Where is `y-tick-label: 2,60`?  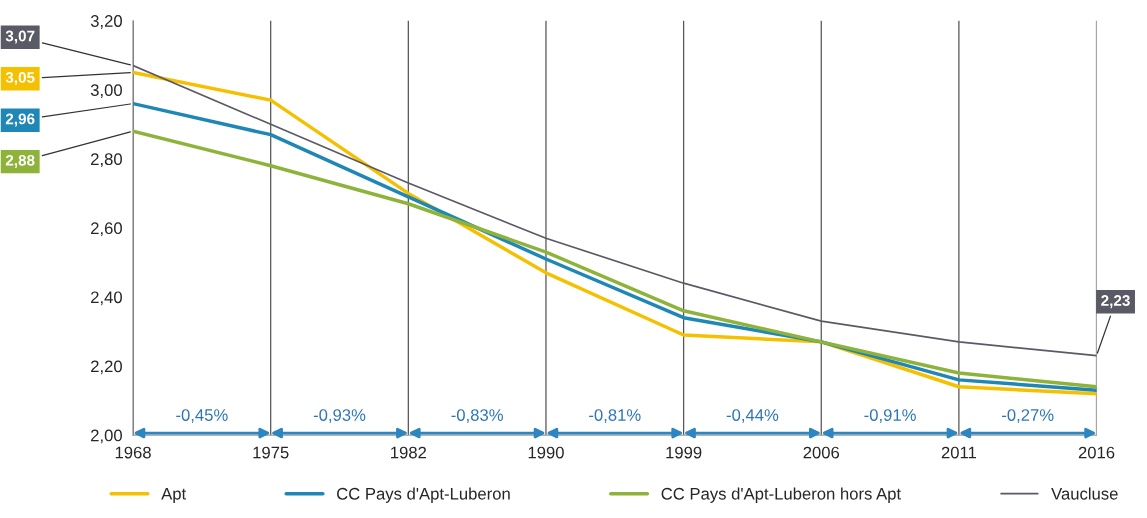 y-tick-label: 2,60 is located at coordinates (106, 229).